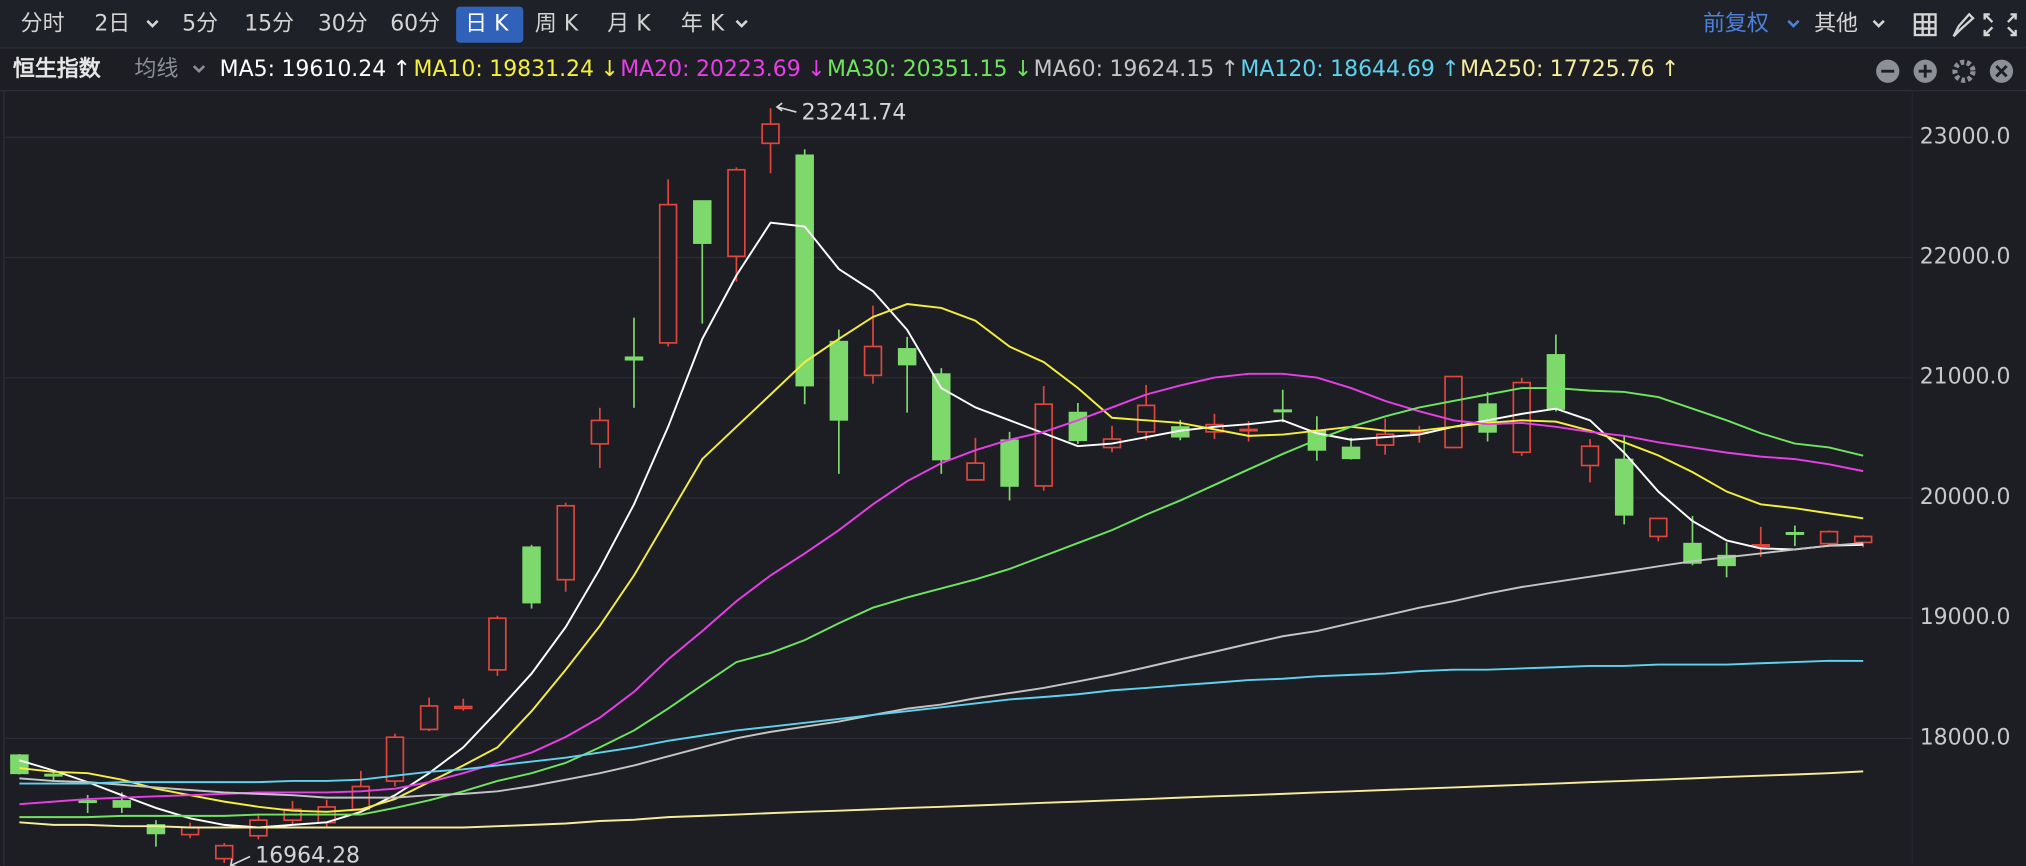 This screenshot has width=2026, height=866. What do you see at coordinates (1498, 69) in the screenshot?
I see `legend-name: MA250` at bounding box center [1498, 69].